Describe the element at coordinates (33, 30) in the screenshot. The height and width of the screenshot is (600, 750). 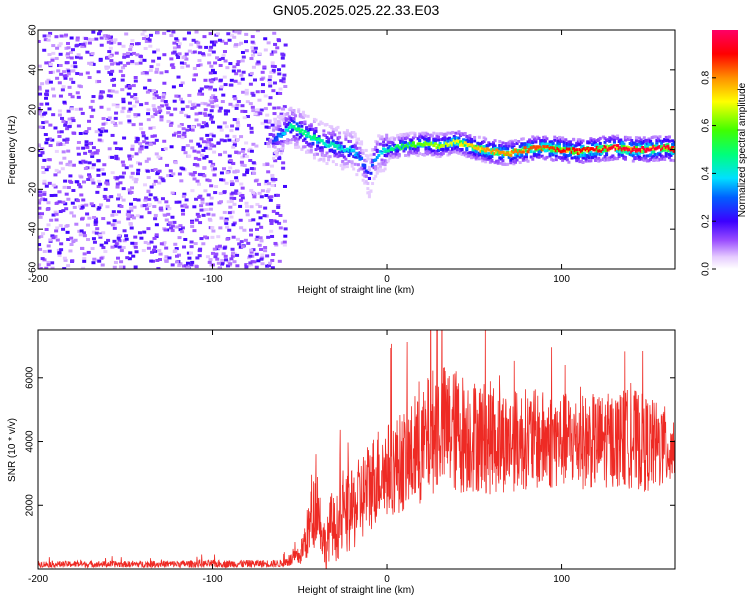
I see `y-tick-label: 60` at that location.